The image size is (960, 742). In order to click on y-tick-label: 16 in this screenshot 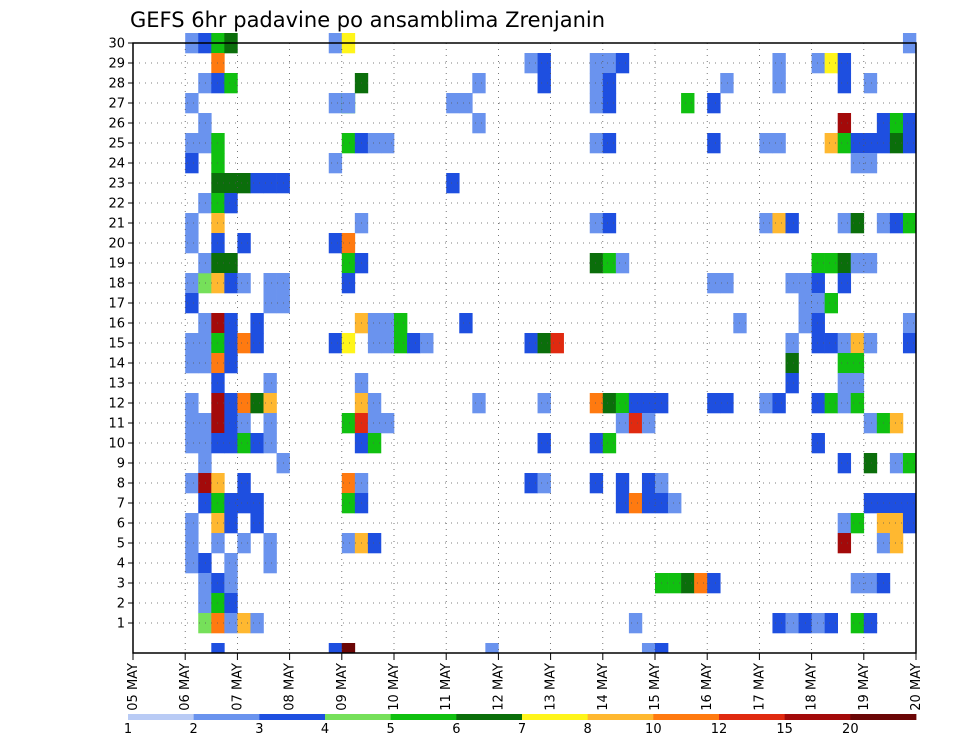, I will do `click(116, 324)`.